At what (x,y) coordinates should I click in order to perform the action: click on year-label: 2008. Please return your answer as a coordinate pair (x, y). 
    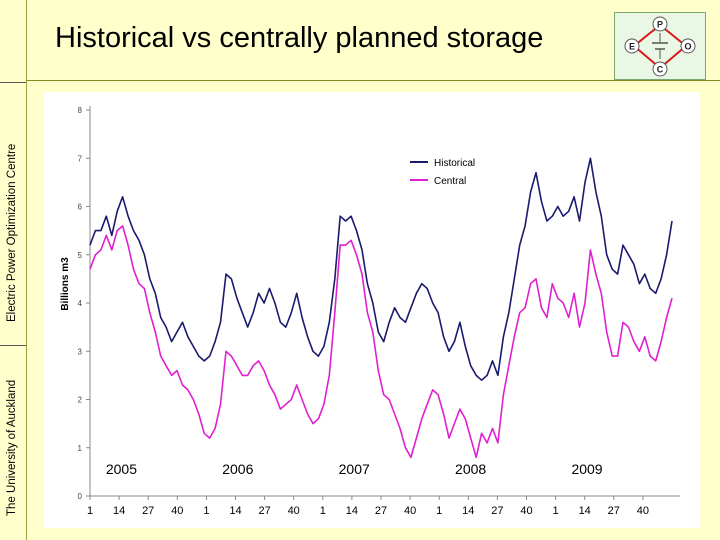
    Looking at the image, I should click on (470, 469).